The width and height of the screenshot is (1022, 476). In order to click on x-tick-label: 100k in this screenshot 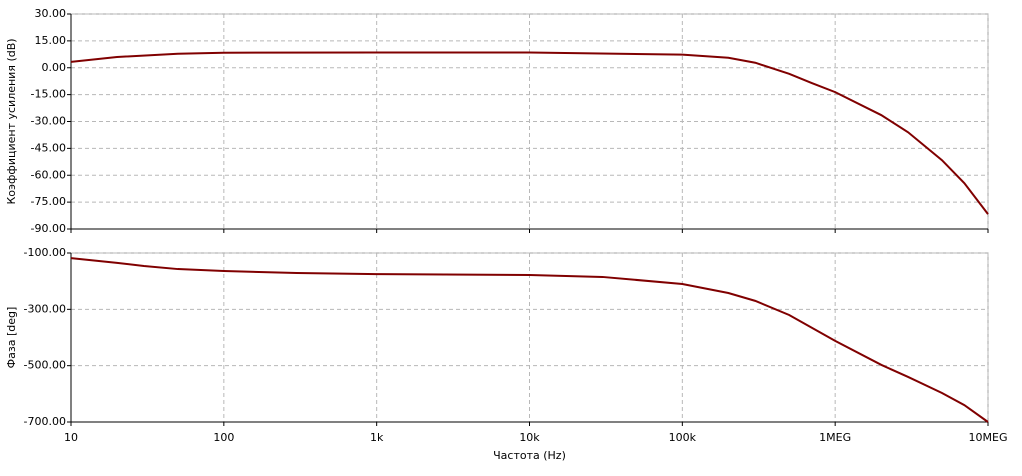, I will do `click(683, 437)`.